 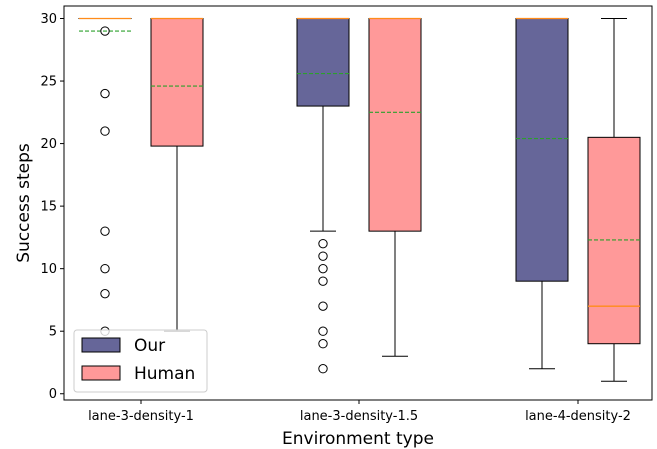 What do you see at coordinates (149, 346) in the screenshot?
I see `legend-label: Our` at bounding box center [149, 346].